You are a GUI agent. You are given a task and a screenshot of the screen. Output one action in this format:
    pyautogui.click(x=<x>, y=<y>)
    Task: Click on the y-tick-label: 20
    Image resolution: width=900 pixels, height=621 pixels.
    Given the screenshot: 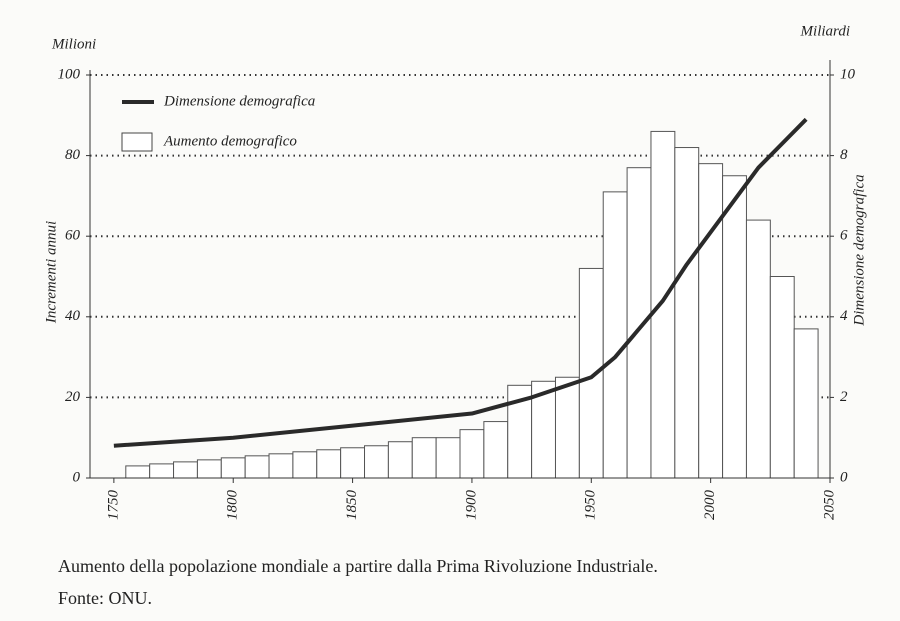 What is the action you would take?
    pyautogui.click(x=73, y=397)
    